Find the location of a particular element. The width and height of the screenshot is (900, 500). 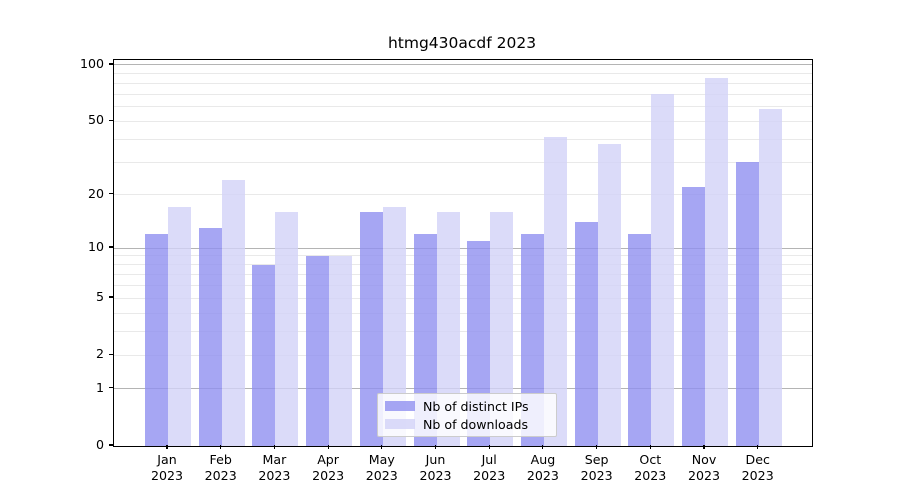

bar-downloads-may is located at coordinates (394, 326).